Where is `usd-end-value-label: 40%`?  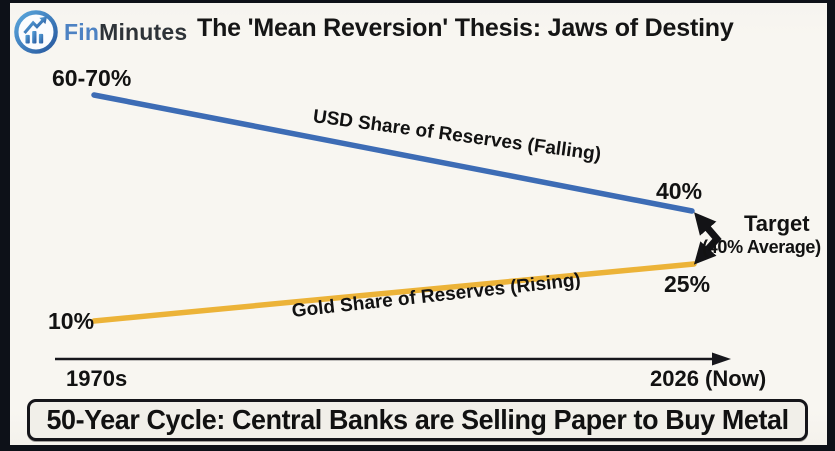
usd-end-value-label: 40% is located at coordinates (679, 191).